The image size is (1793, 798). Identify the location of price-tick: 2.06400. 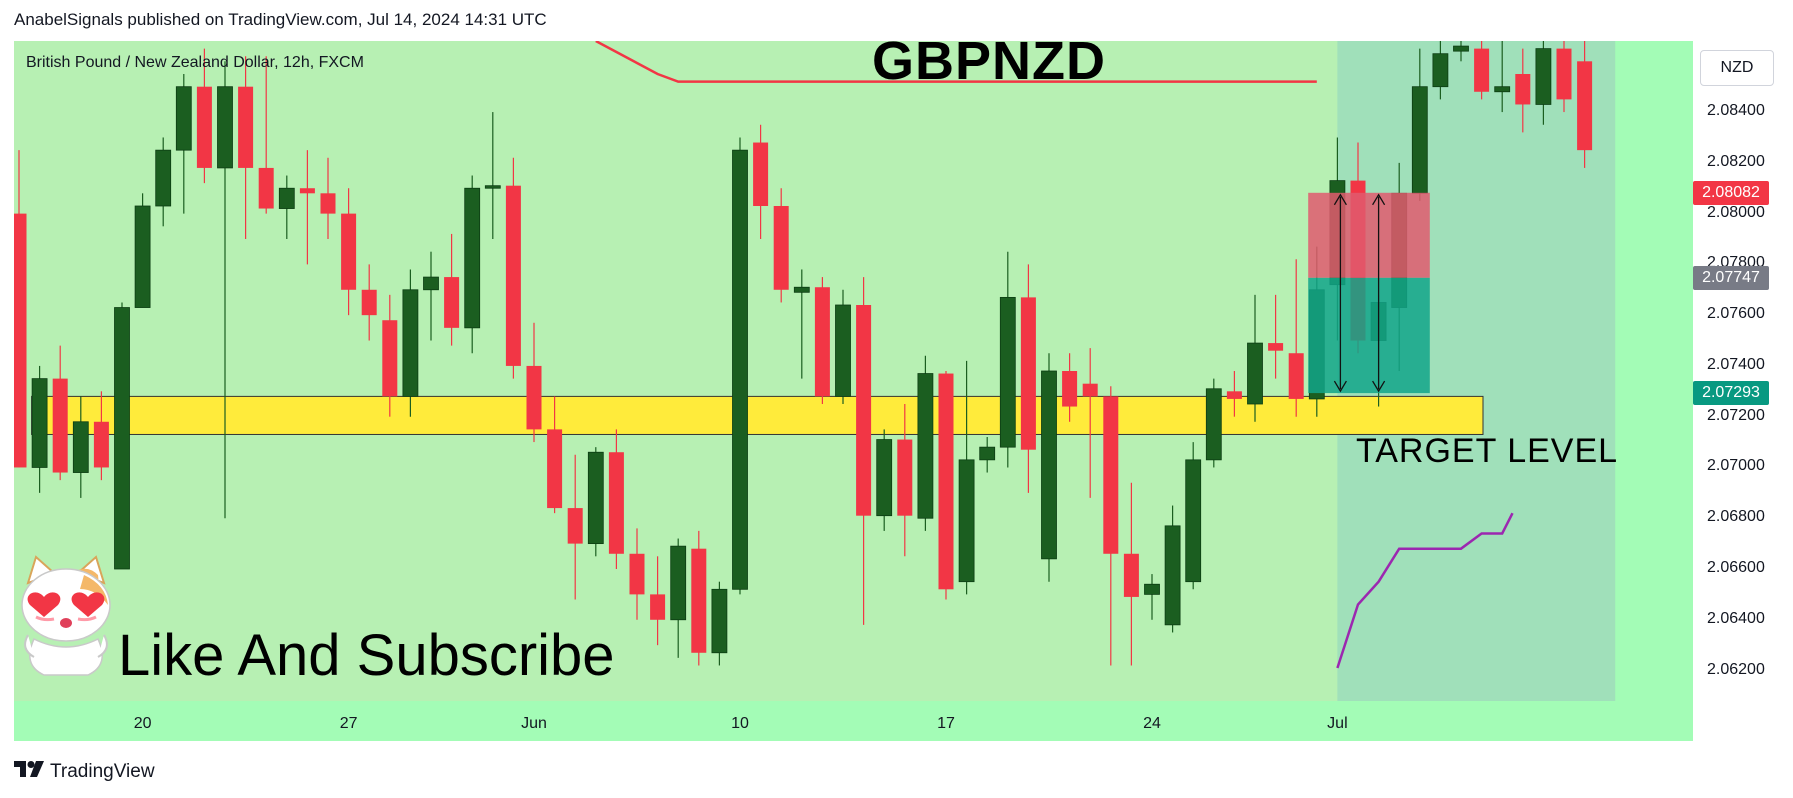
(1736, 618).